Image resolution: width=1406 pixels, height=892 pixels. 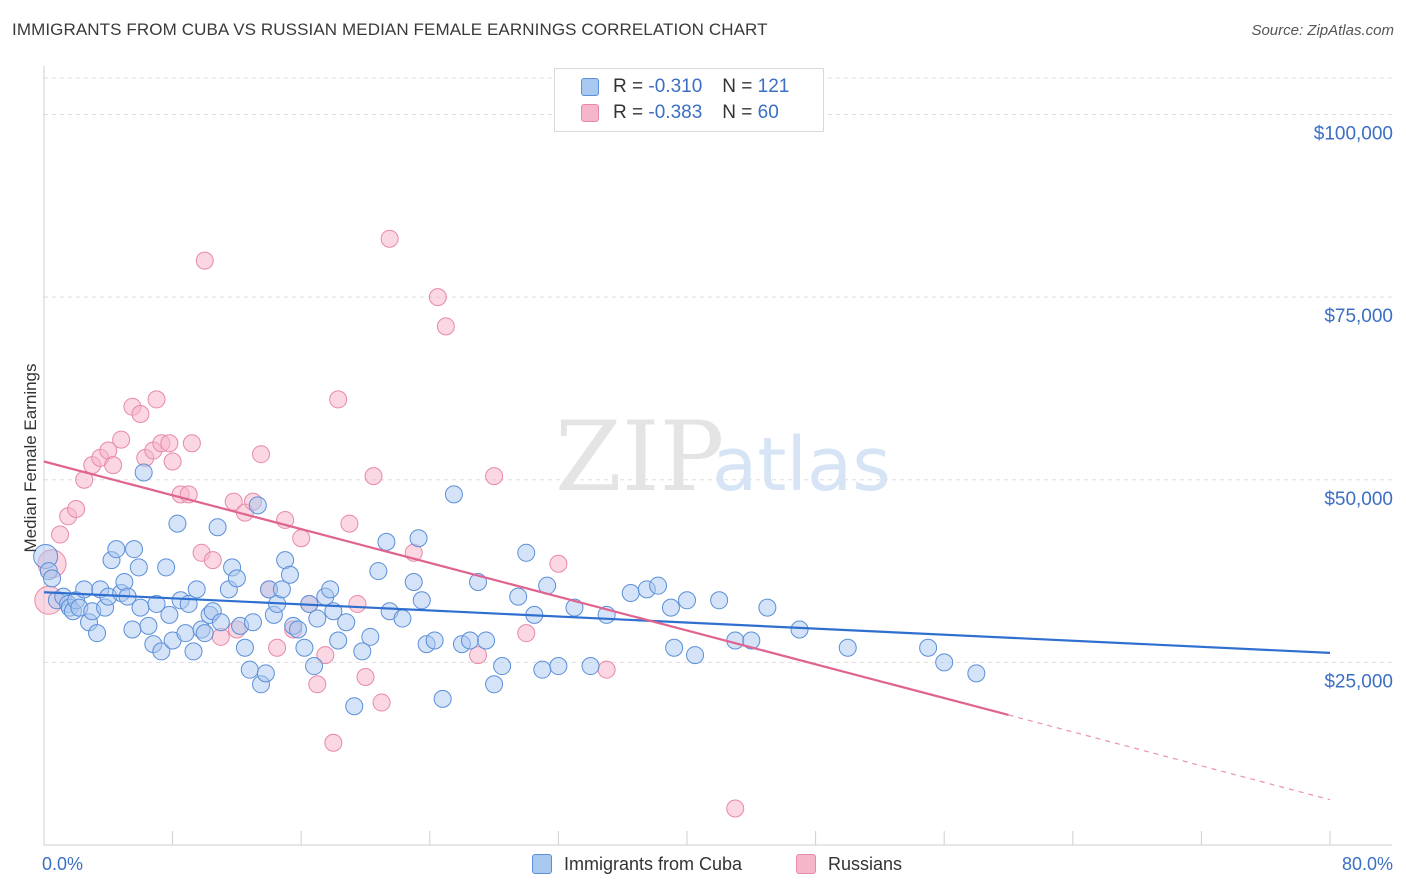 I want to click on r-value: -0.310, so click(x=675, y=86).